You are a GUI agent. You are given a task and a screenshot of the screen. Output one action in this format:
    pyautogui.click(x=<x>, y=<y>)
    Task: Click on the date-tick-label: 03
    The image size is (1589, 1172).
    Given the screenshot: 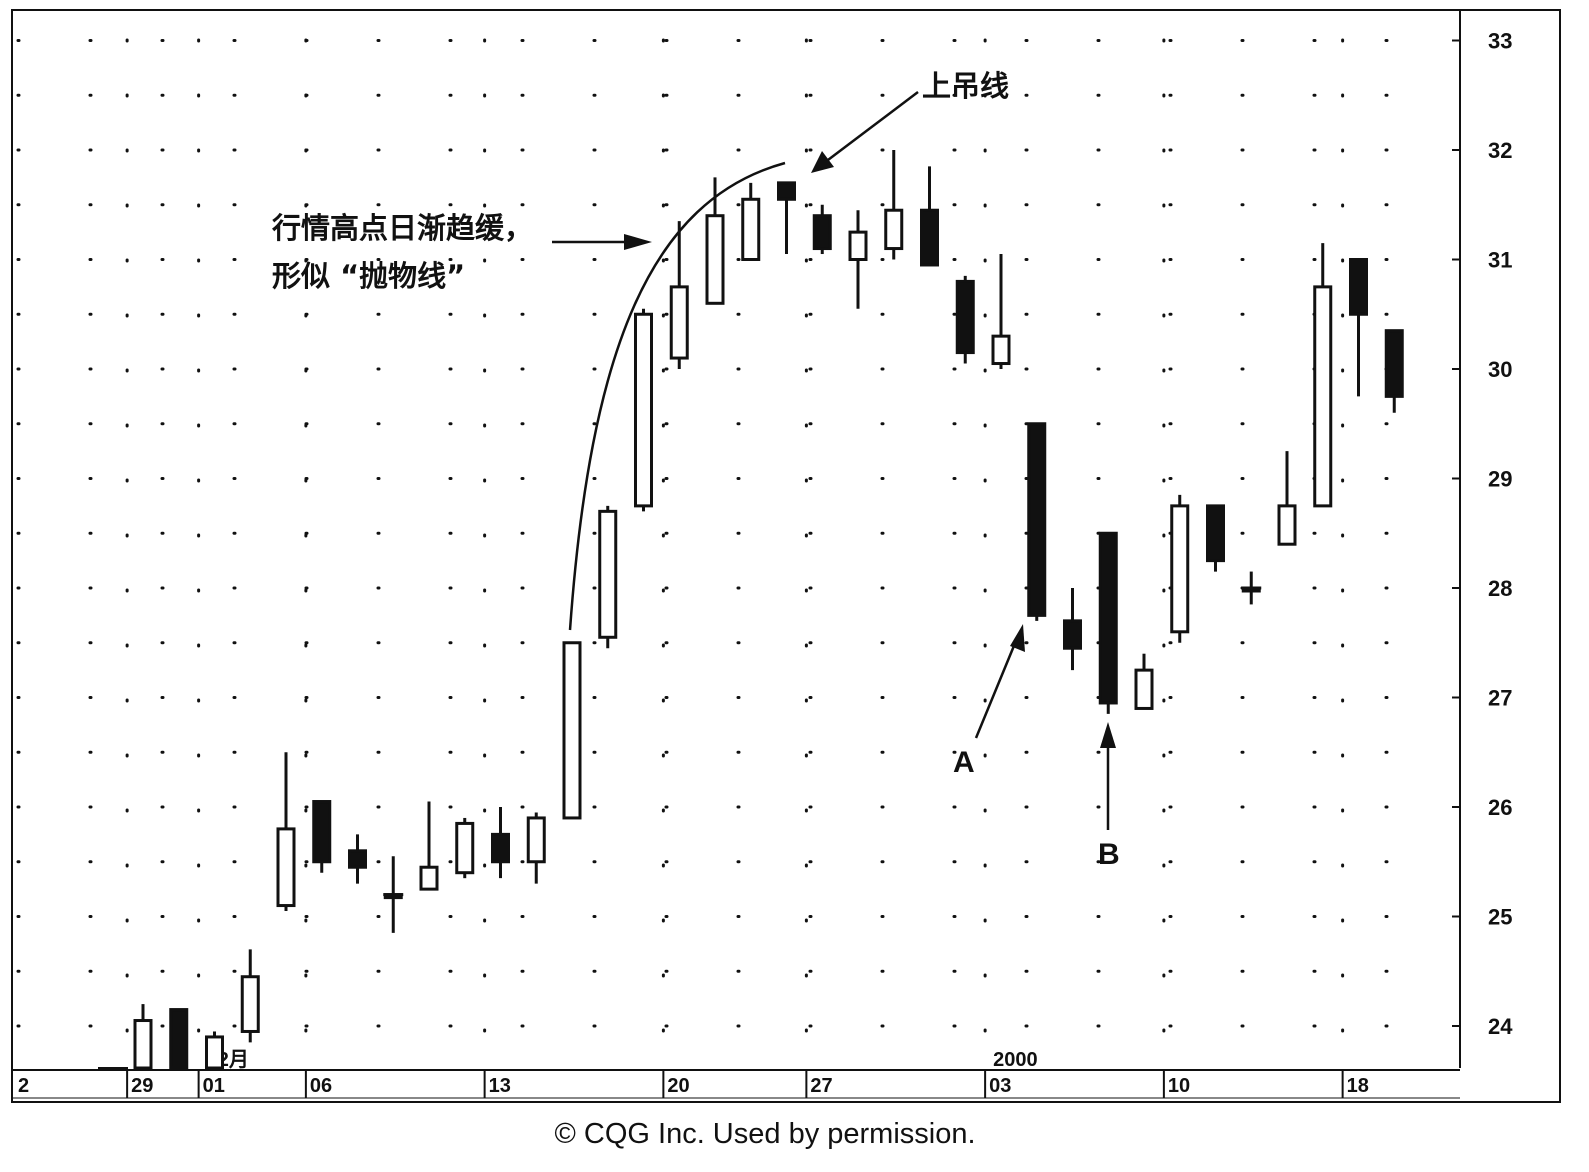 What is the action you would take?
    pyautogui.click(x=1000, y=1086)
    